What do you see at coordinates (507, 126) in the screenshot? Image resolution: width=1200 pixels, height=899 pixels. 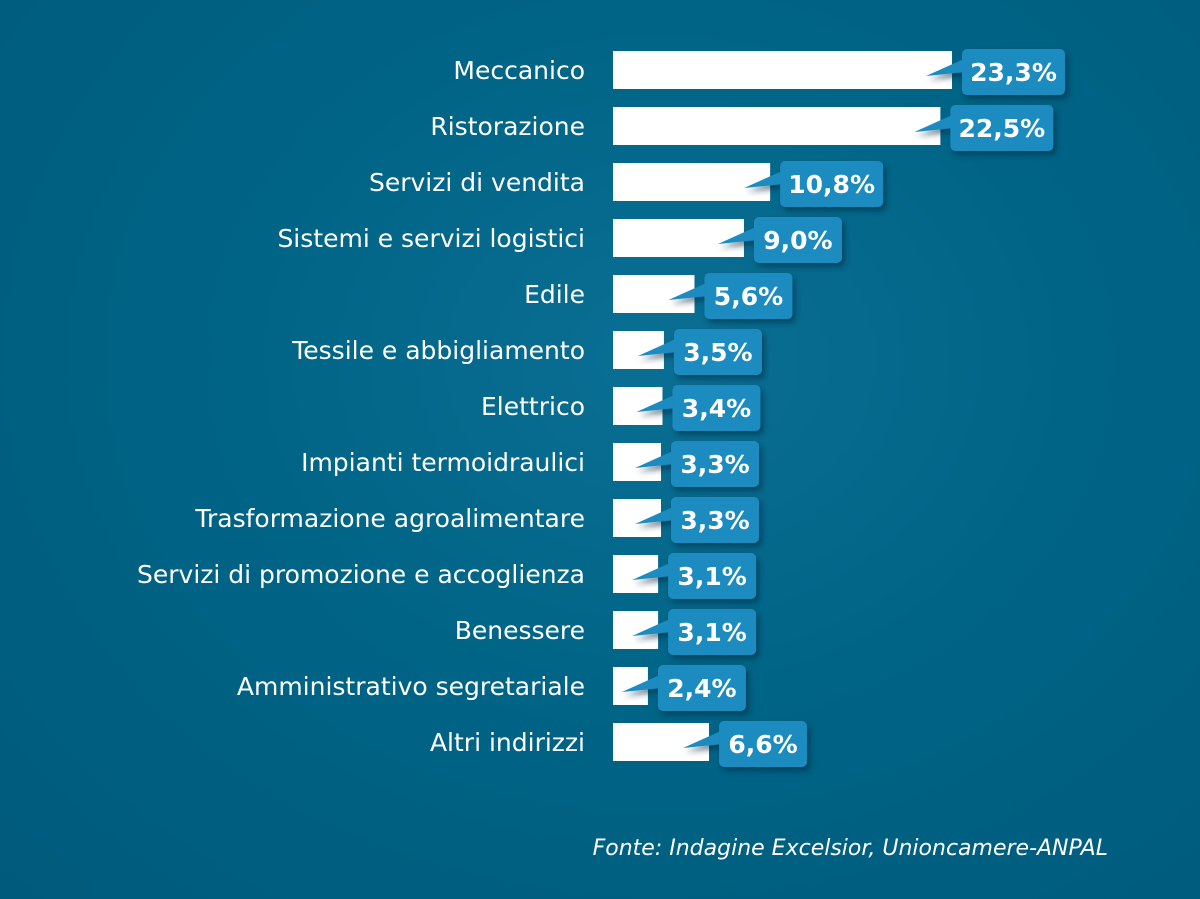 I see `category-label: Ristorazione` at bounding box center [507, 126].